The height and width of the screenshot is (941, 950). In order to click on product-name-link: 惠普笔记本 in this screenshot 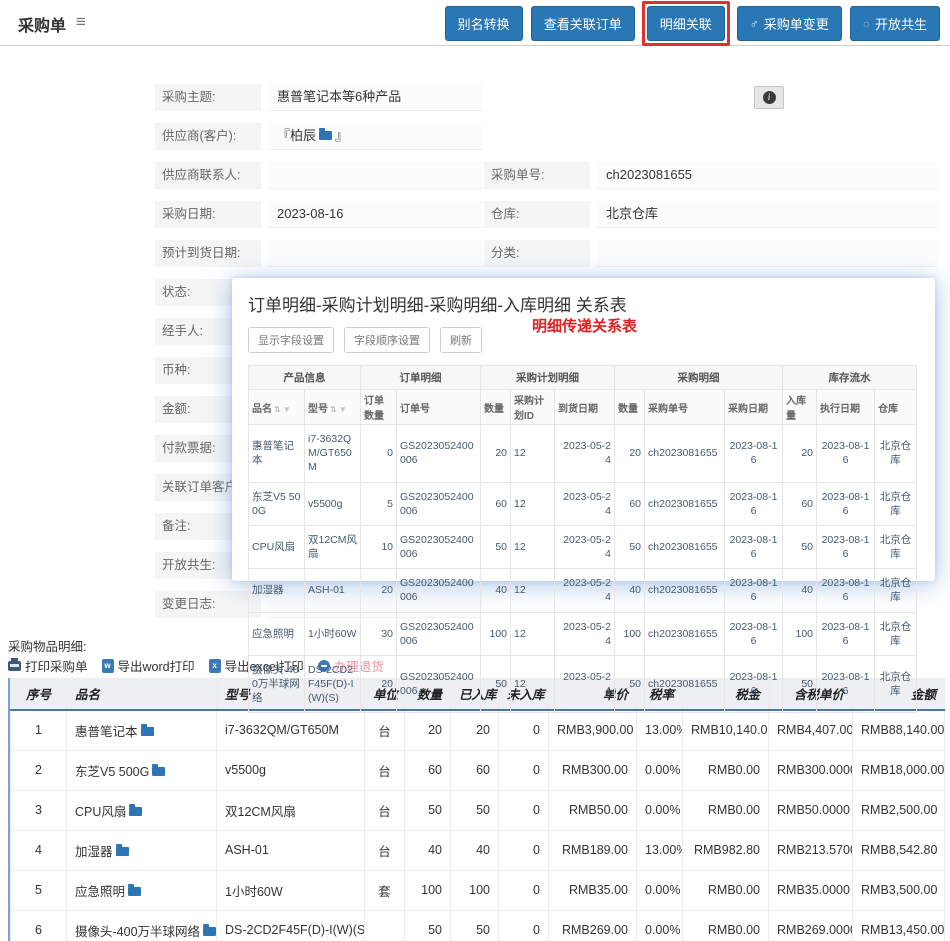, I will do `click(106, 731)`.